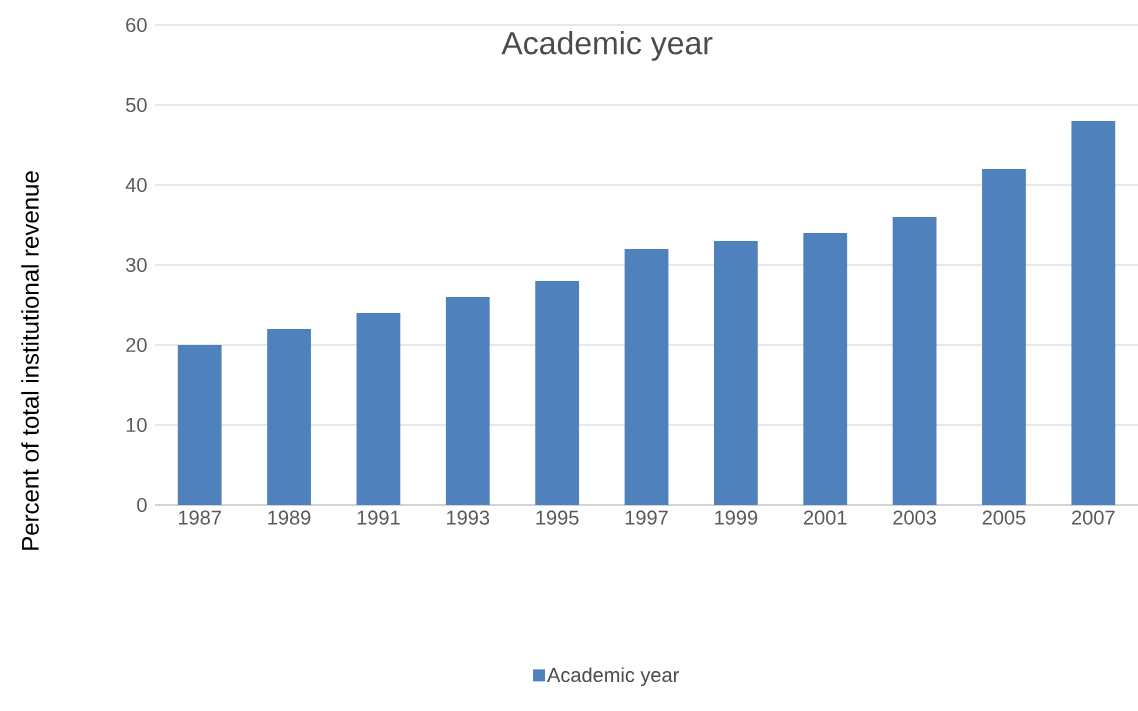 The image size is (1138, 711). I want to click on y-tick-label: 60, so click(136, 25).